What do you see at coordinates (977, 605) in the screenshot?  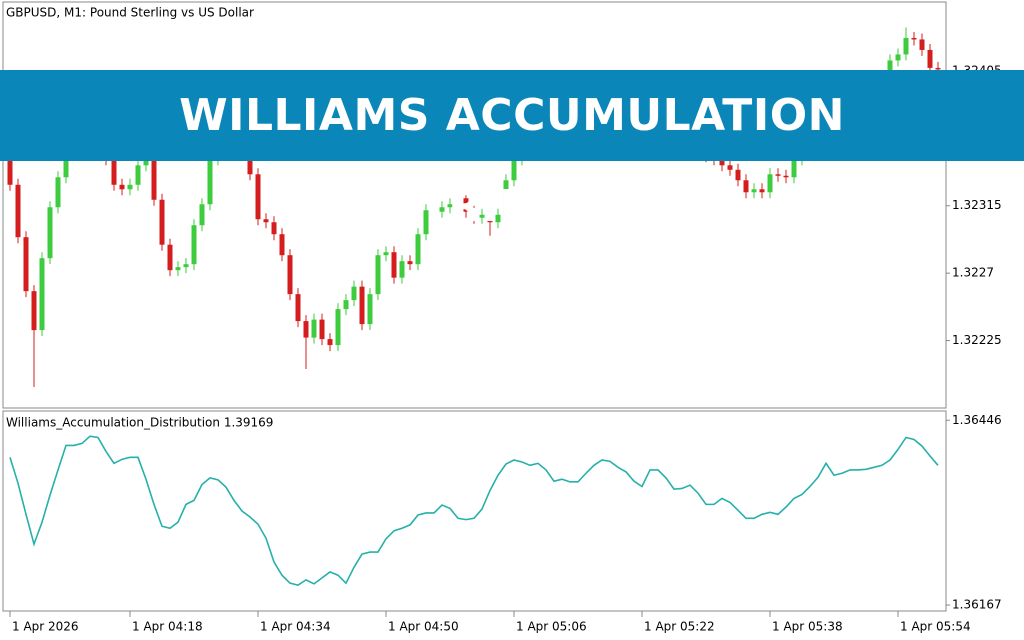 I see `y-tick-label: 1.36167` at bounding box center [977, 605].